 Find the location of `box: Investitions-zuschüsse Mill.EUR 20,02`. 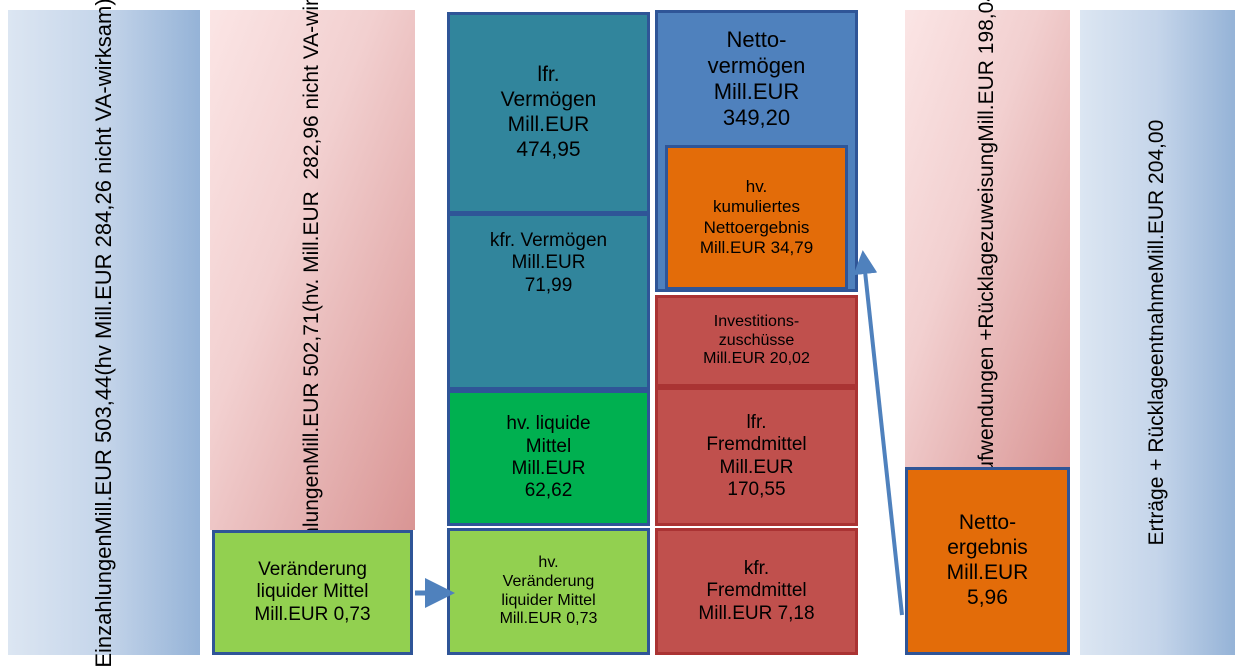

box: Investitions-zuschüsse Mill.EUR 20,02 is located at coordinates (756, 341).